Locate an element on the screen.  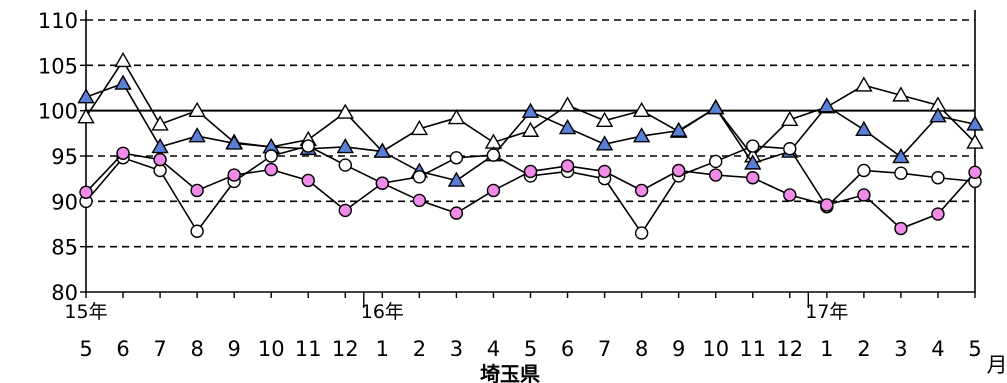
y-tick-labels: 80 85 90 95 100 105 110 is located at coordinates (58, 157).